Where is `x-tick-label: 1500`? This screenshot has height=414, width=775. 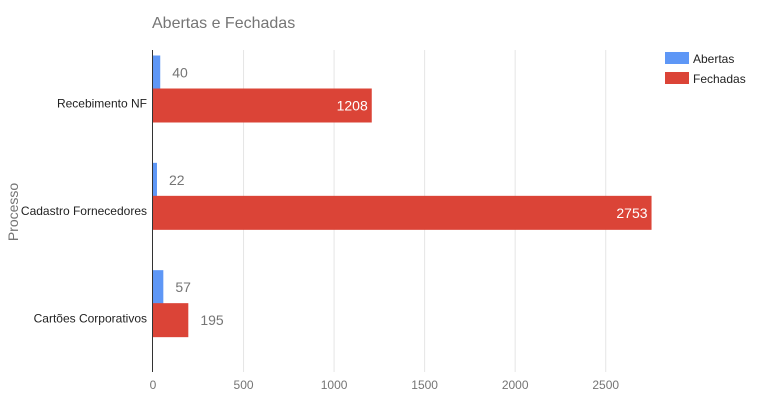 x-tick-label: 1500 is located at coordinates (424, 385).